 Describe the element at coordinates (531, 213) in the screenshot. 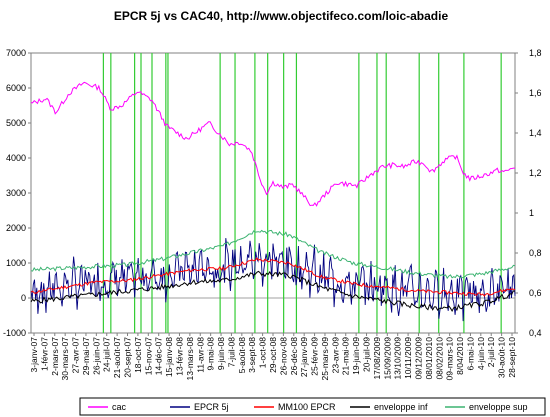

I see `y2-tick-label: 1` at that location.